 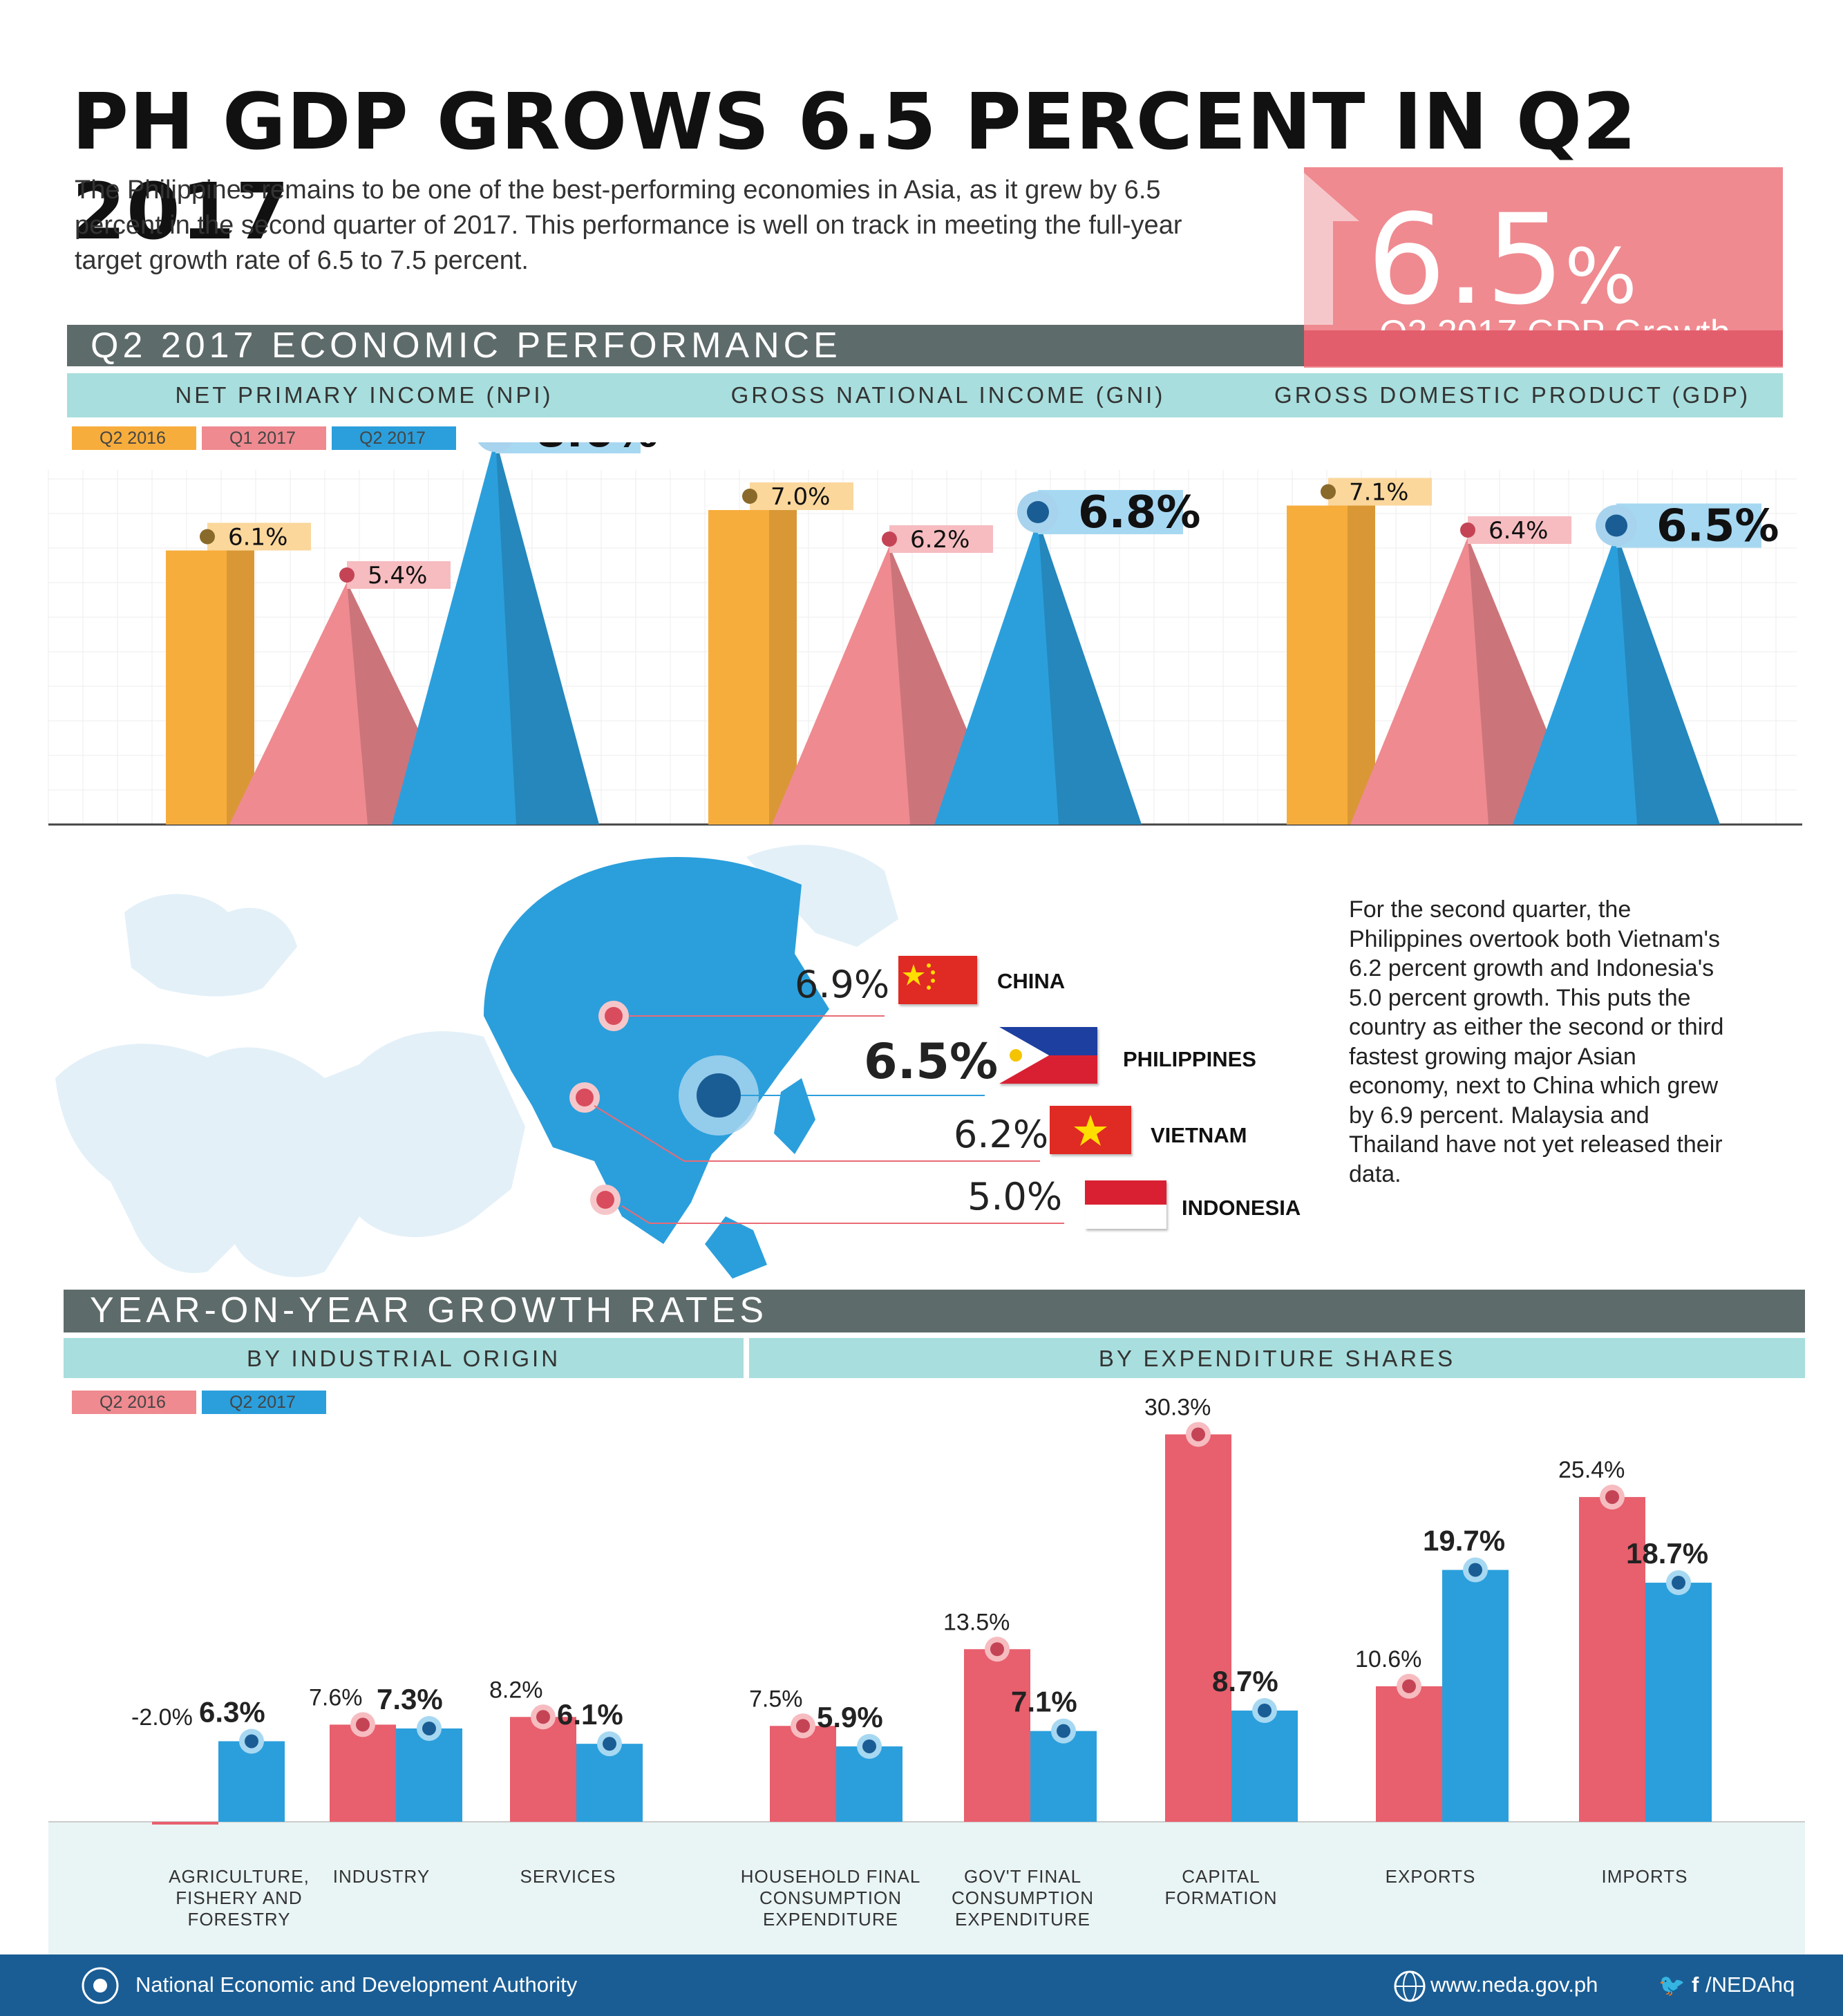 What do you see at coordinates (931, 1062) in the screenshot?
I see `philippines-value: 6.5%` at bounding box center [931, 1062].